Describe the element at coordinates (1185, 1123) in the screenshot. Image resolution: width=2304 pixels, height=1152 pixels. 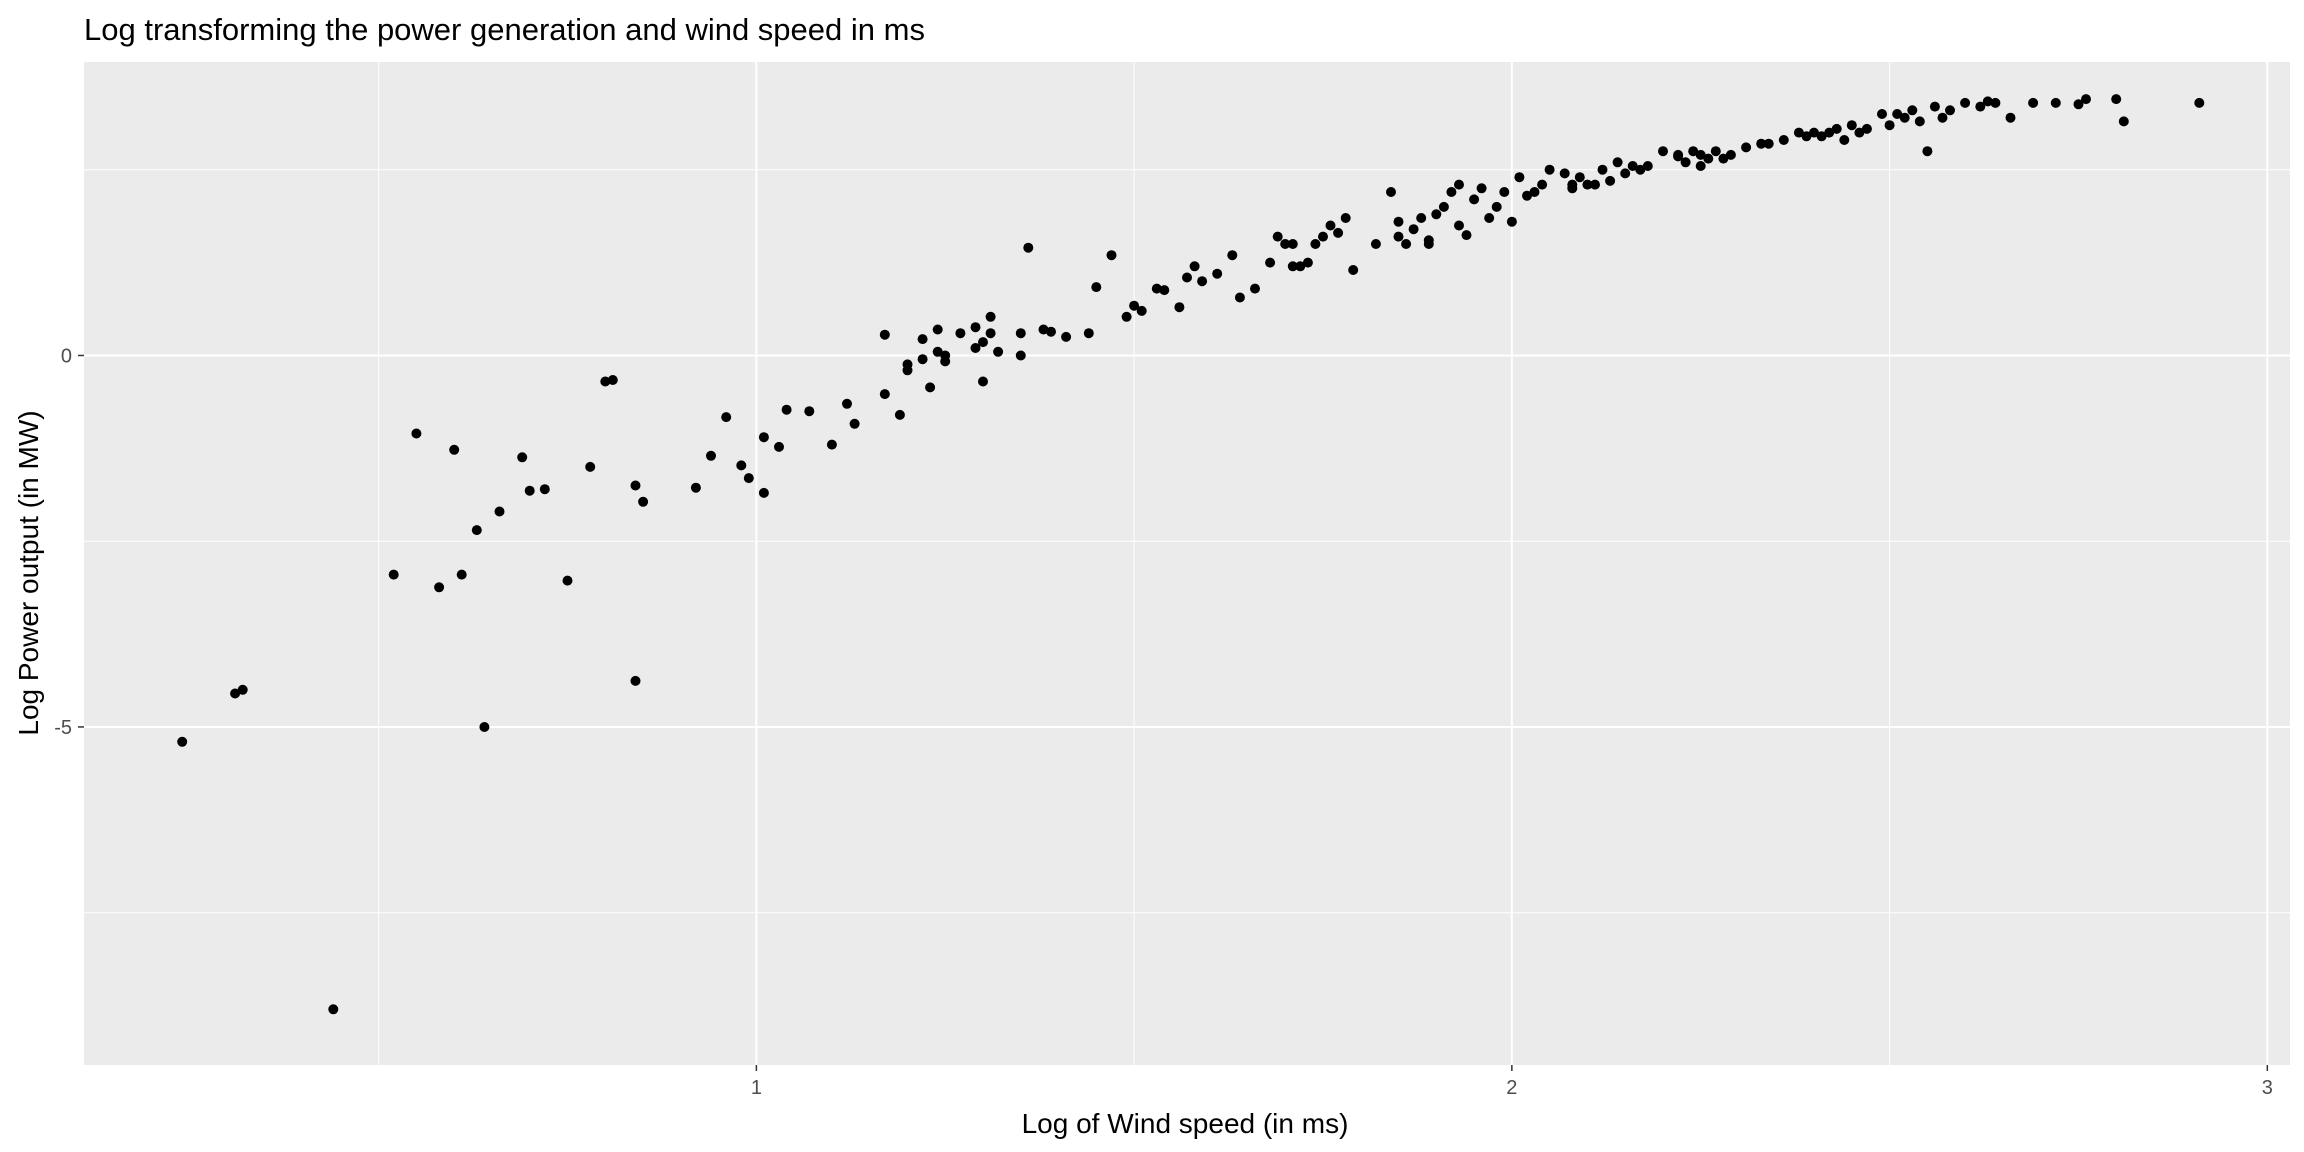
I see `x-axis-title: Log of Wind speed (in ms)` at that location.